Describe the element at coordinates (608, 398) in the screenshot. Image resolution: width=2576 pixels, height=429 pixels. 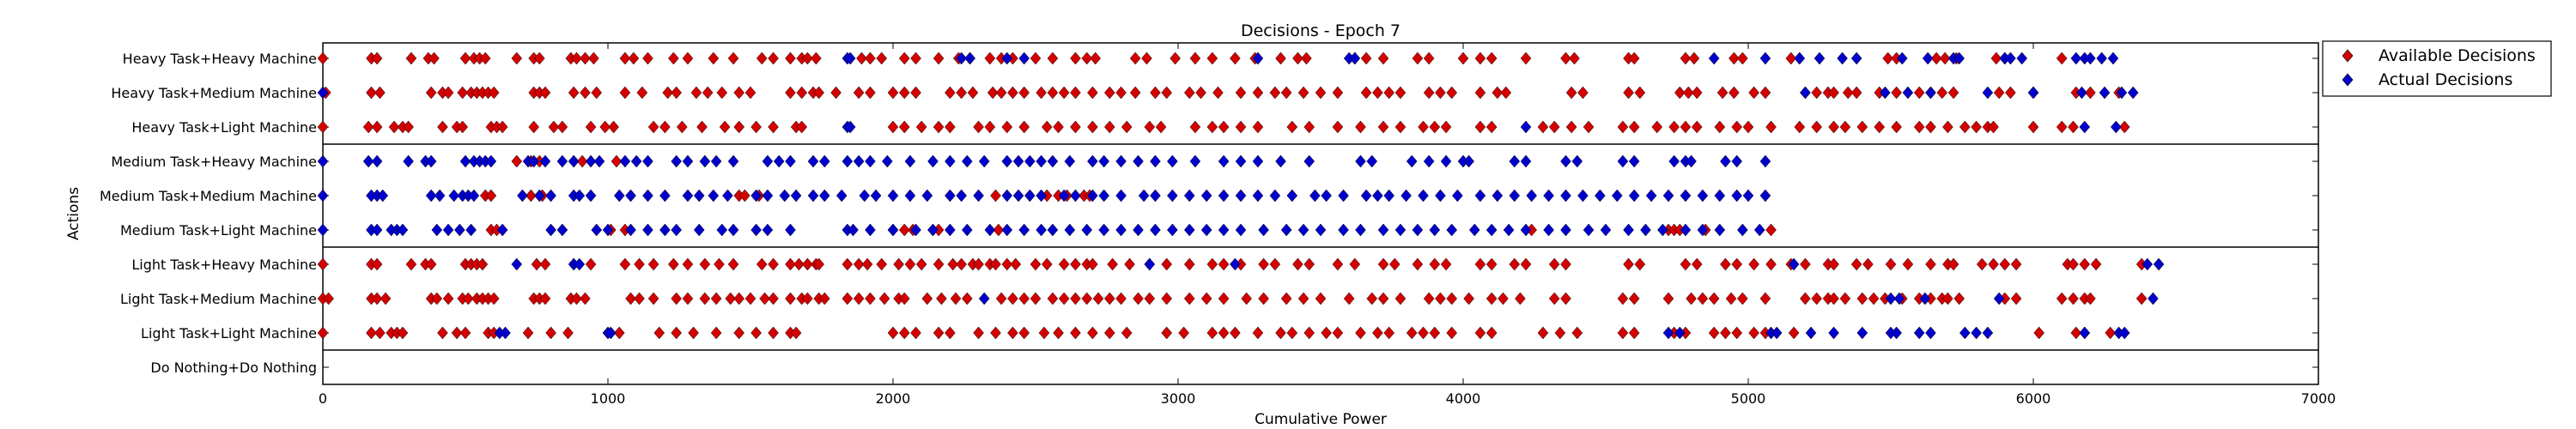
I see `x-tick-label: 1000` at that location.